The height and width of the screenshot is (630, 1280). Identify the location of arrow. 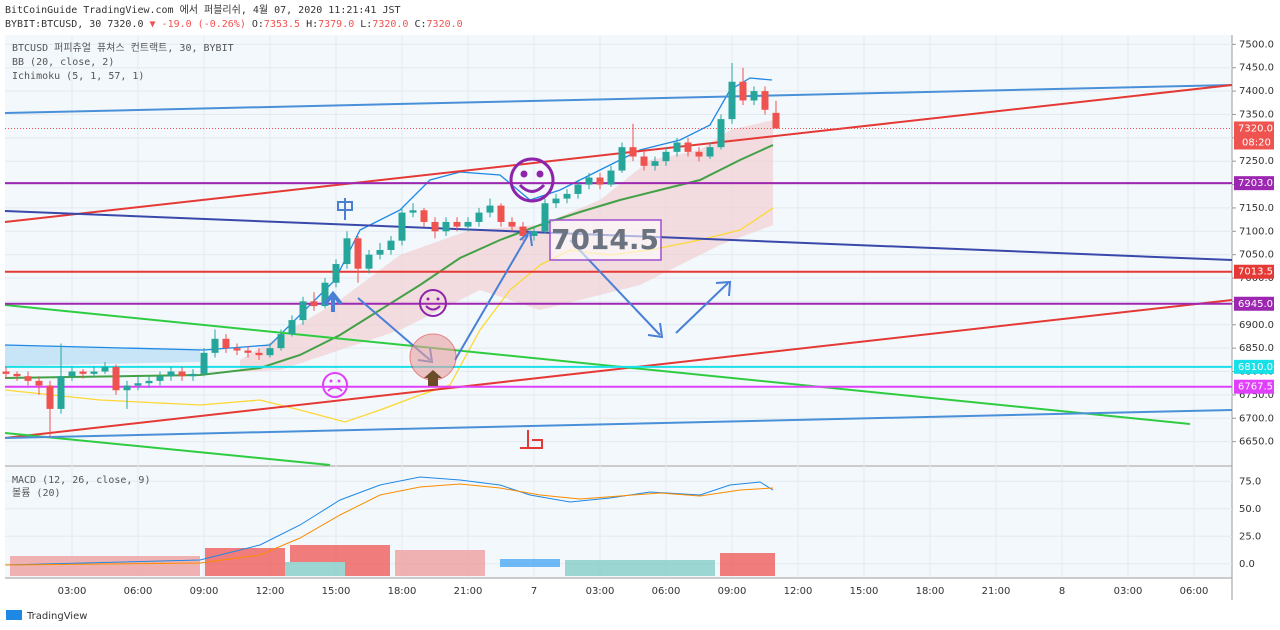
(491, 297).